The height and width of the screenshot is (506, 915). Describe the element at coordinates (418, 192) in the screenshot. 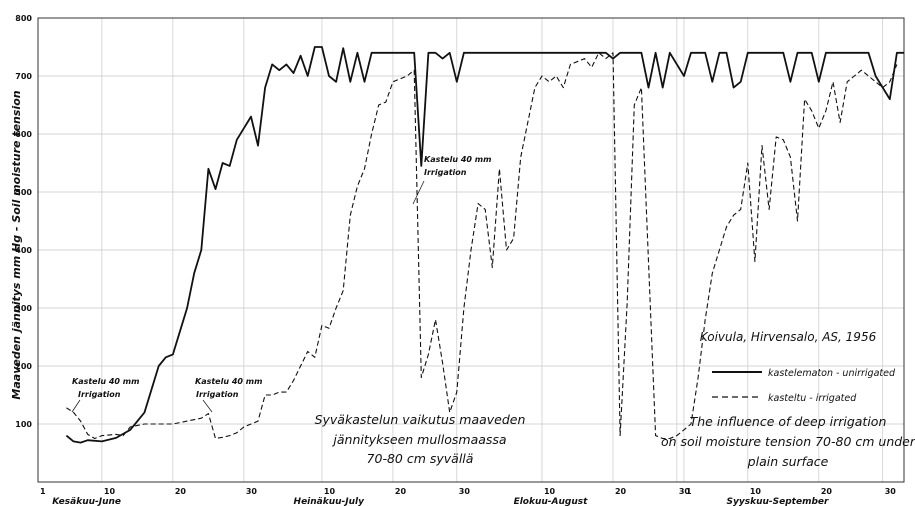

I see `annotation-3-pointer` at that location.